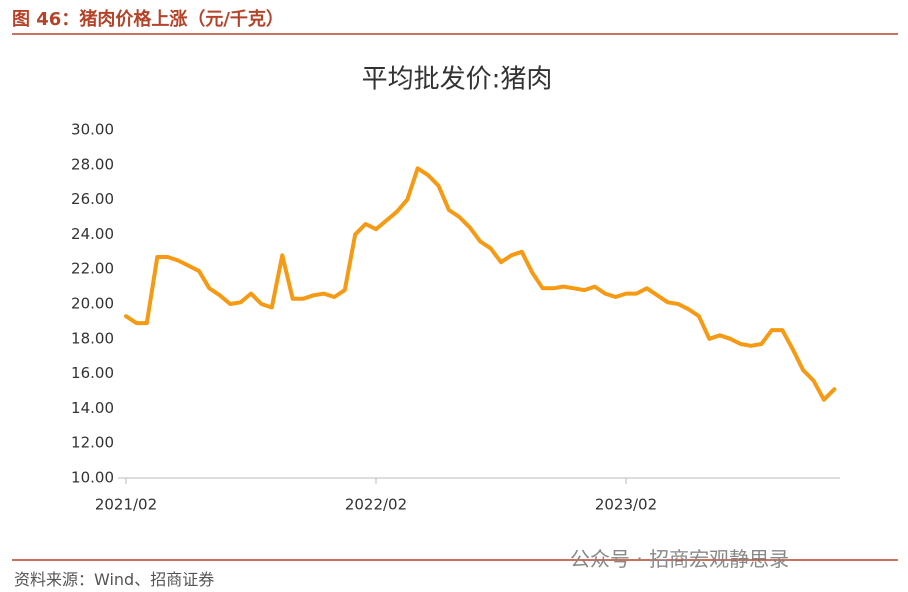 The image size is (908, 592). What do you see at coordinates (92, 373) in the screenshot?
I see `y-tick-label: 16.00` at bounding box center [92, 373].